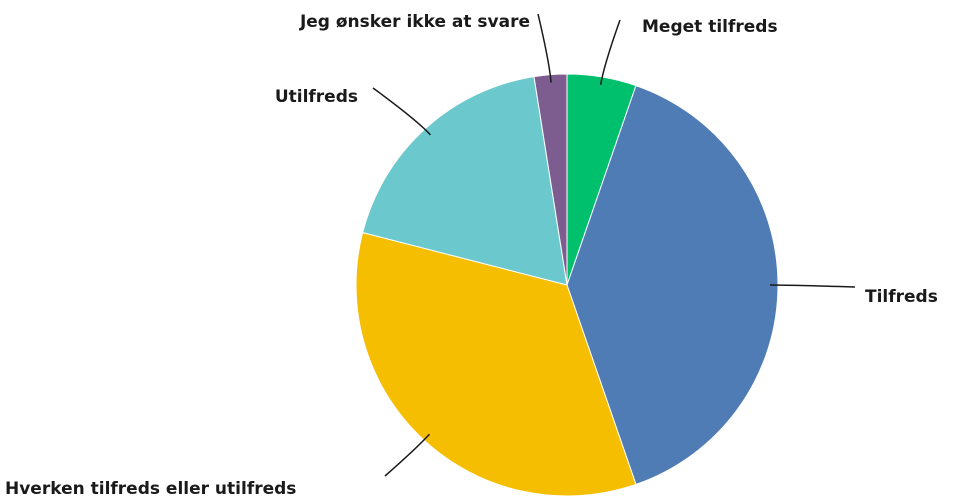  Describe the element at coordinates (710, 27) in the screenshot. I see `slice-label: Meget tilfreds` at that location.